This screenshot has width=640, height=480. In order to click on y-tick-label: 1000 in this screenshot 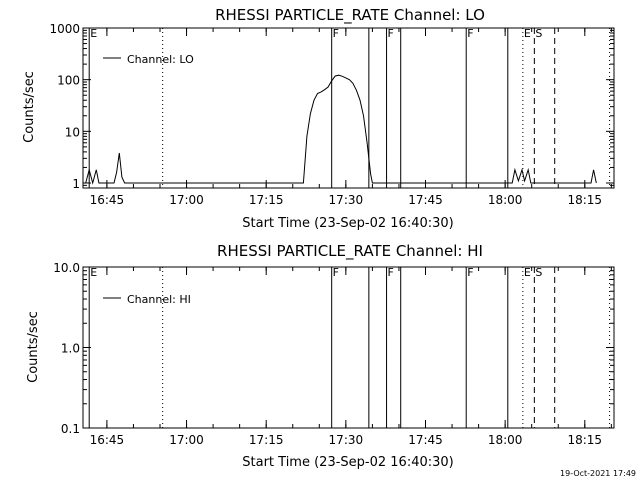, I will do `click(64, 29)`.